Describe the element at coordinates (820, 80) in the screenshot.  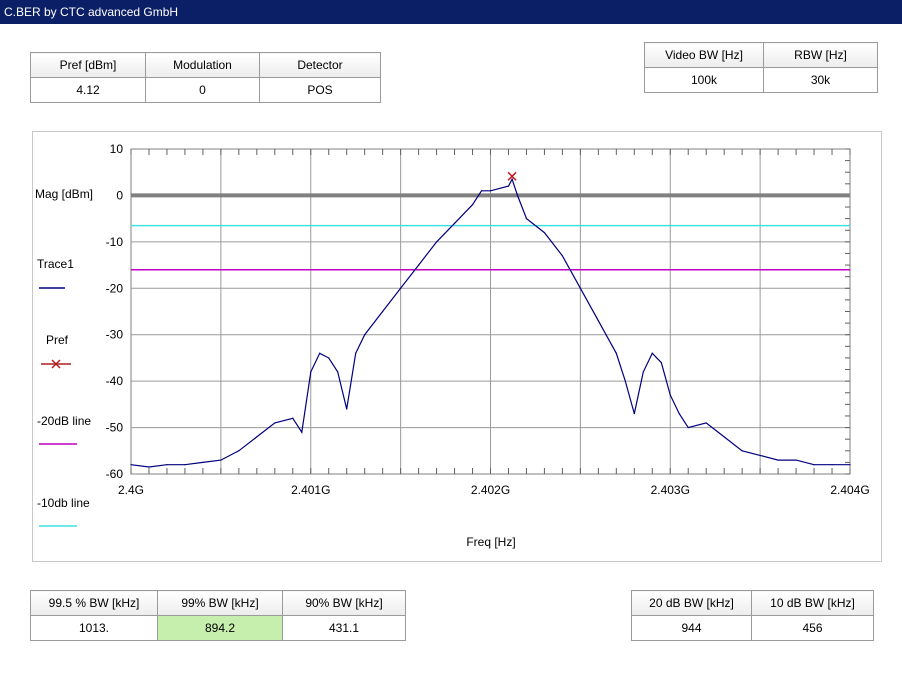
I see `rbw-value: 30k` at that location.